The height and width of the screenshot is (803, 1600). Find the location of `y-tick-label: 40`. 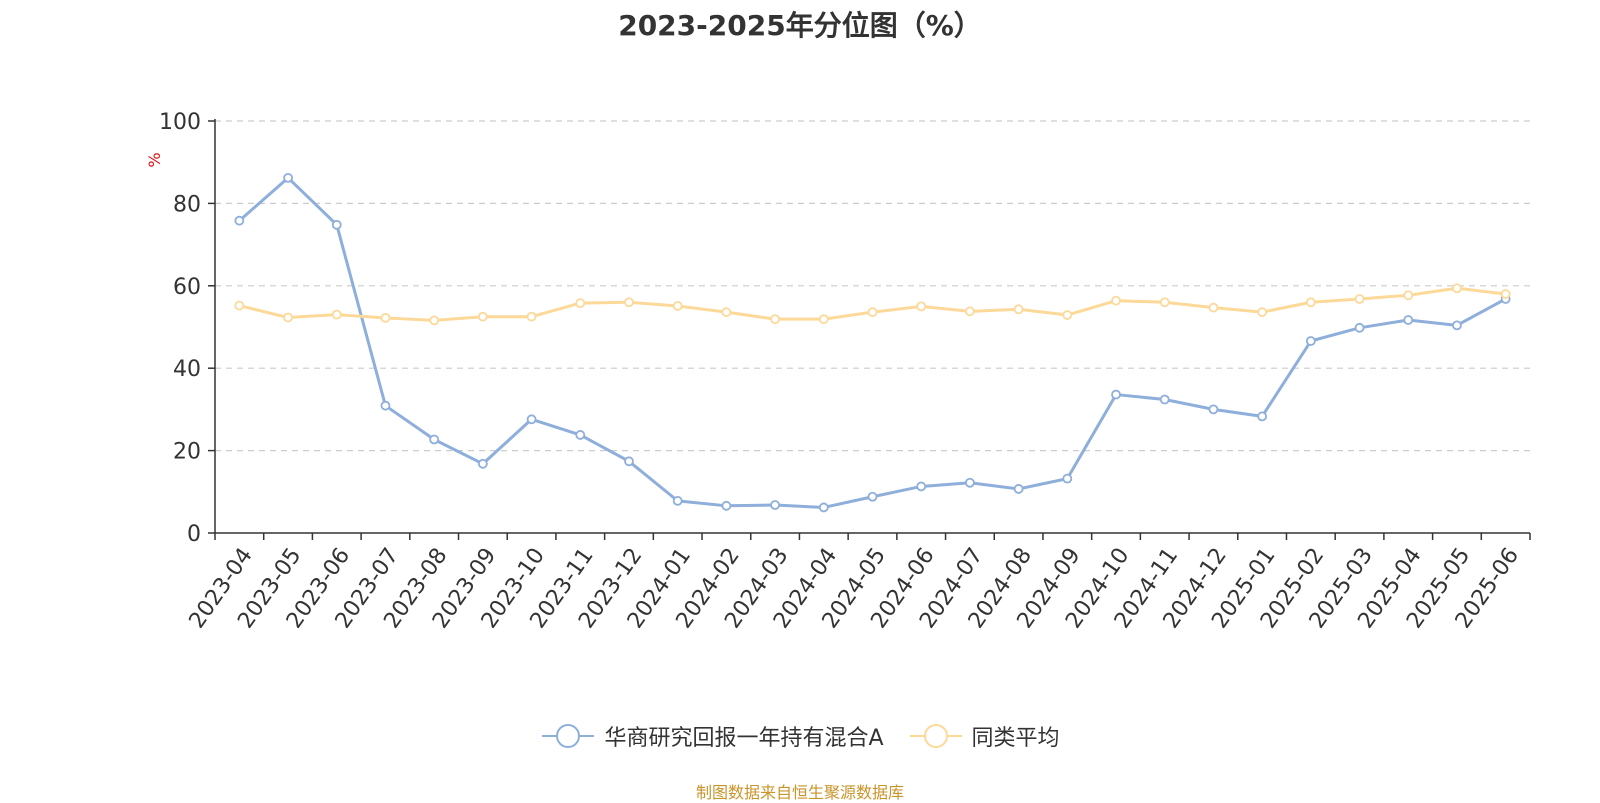

y-tick-label: 40 is located at coordinates (187, 369).